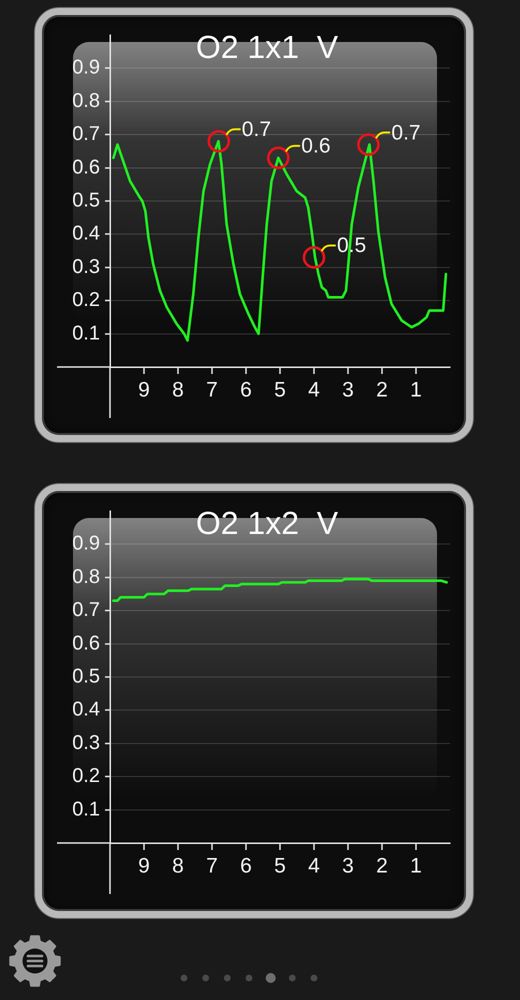 The width and height of the screenshot is (520, 1000). Describe the element at coordinates (316, 146) in the screenshot. I see `annotation: 0.6` at that location.